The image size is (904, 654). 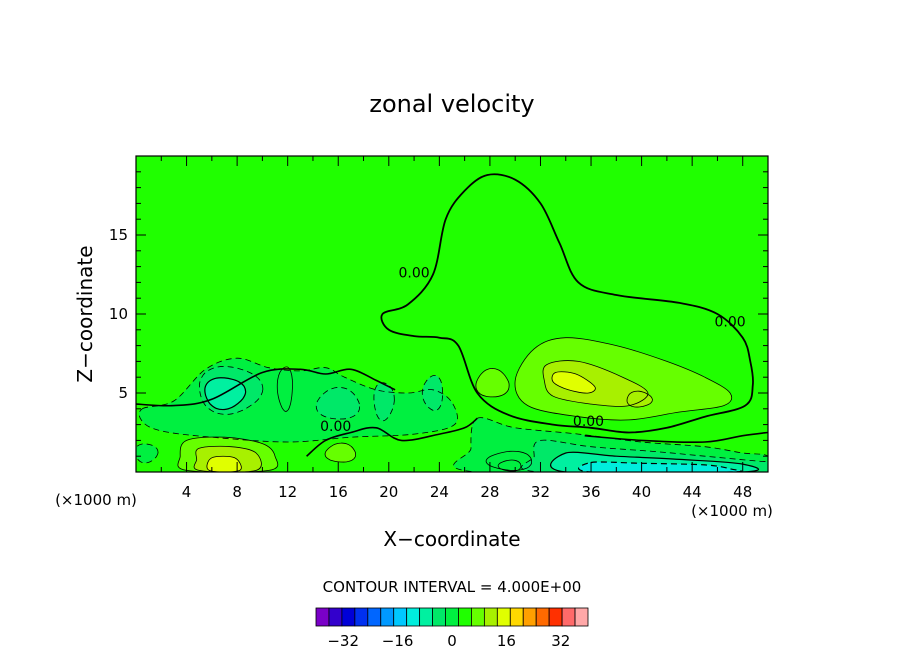 I want to click on x-tick-label: 16, so click(x=338, y=492).